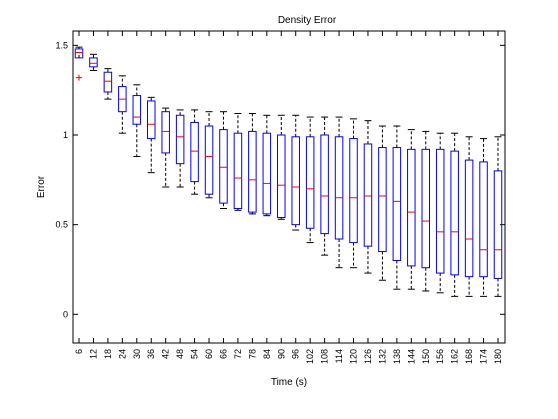  What do you see at coordinates (61, 225) in the screenshot?
I see `y-tick-label: 0.5` at bounding box center [61, 225].